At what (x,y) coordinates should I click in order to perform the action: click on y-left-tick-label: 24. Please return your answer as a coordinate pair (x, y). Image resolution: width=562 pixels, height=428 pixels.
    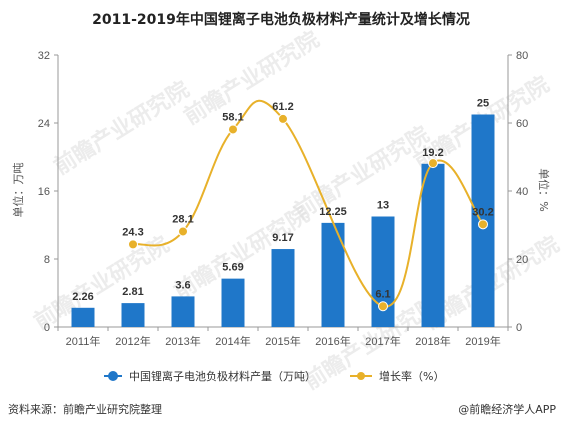
    Looking at the image, I should click on (44, 124).